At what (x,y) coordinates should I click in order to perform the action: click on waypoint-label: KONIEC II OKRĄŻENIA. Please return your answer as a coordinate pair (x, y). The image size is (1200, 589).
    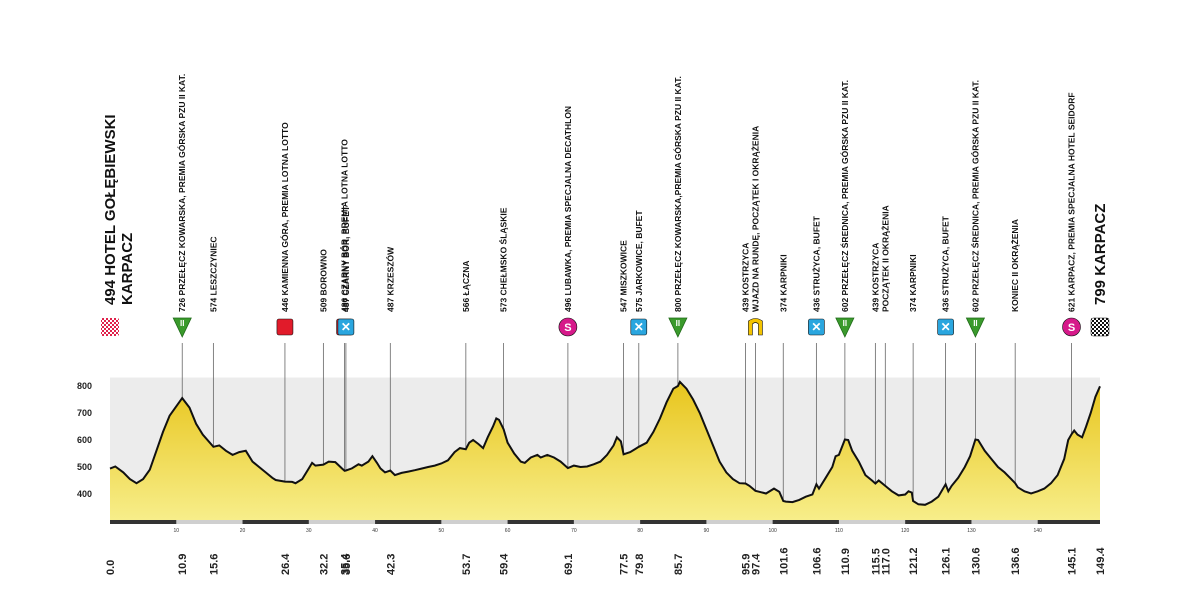
    Looking at the image, I should click on (1015, 265).